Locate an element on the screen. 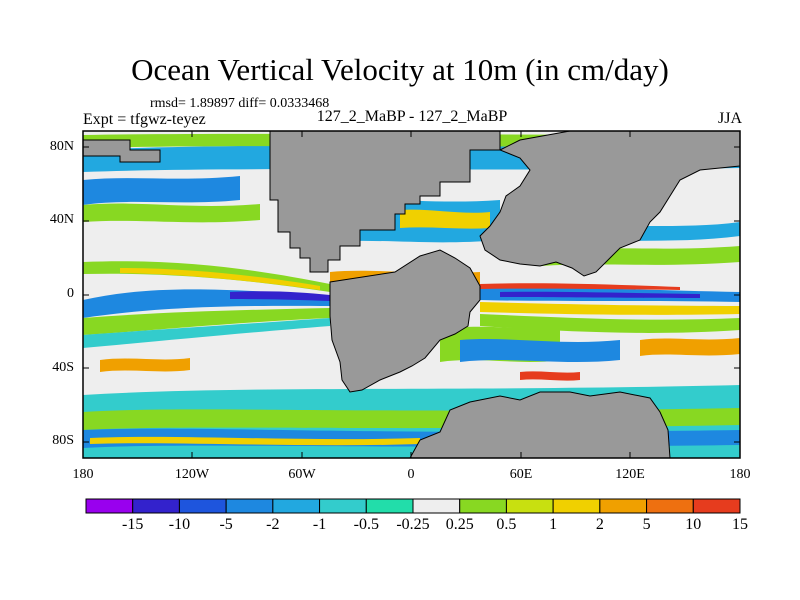 This screenshot has height=600, width=800. lon-tick-120w: 120W is located at coordinates (192, 474).